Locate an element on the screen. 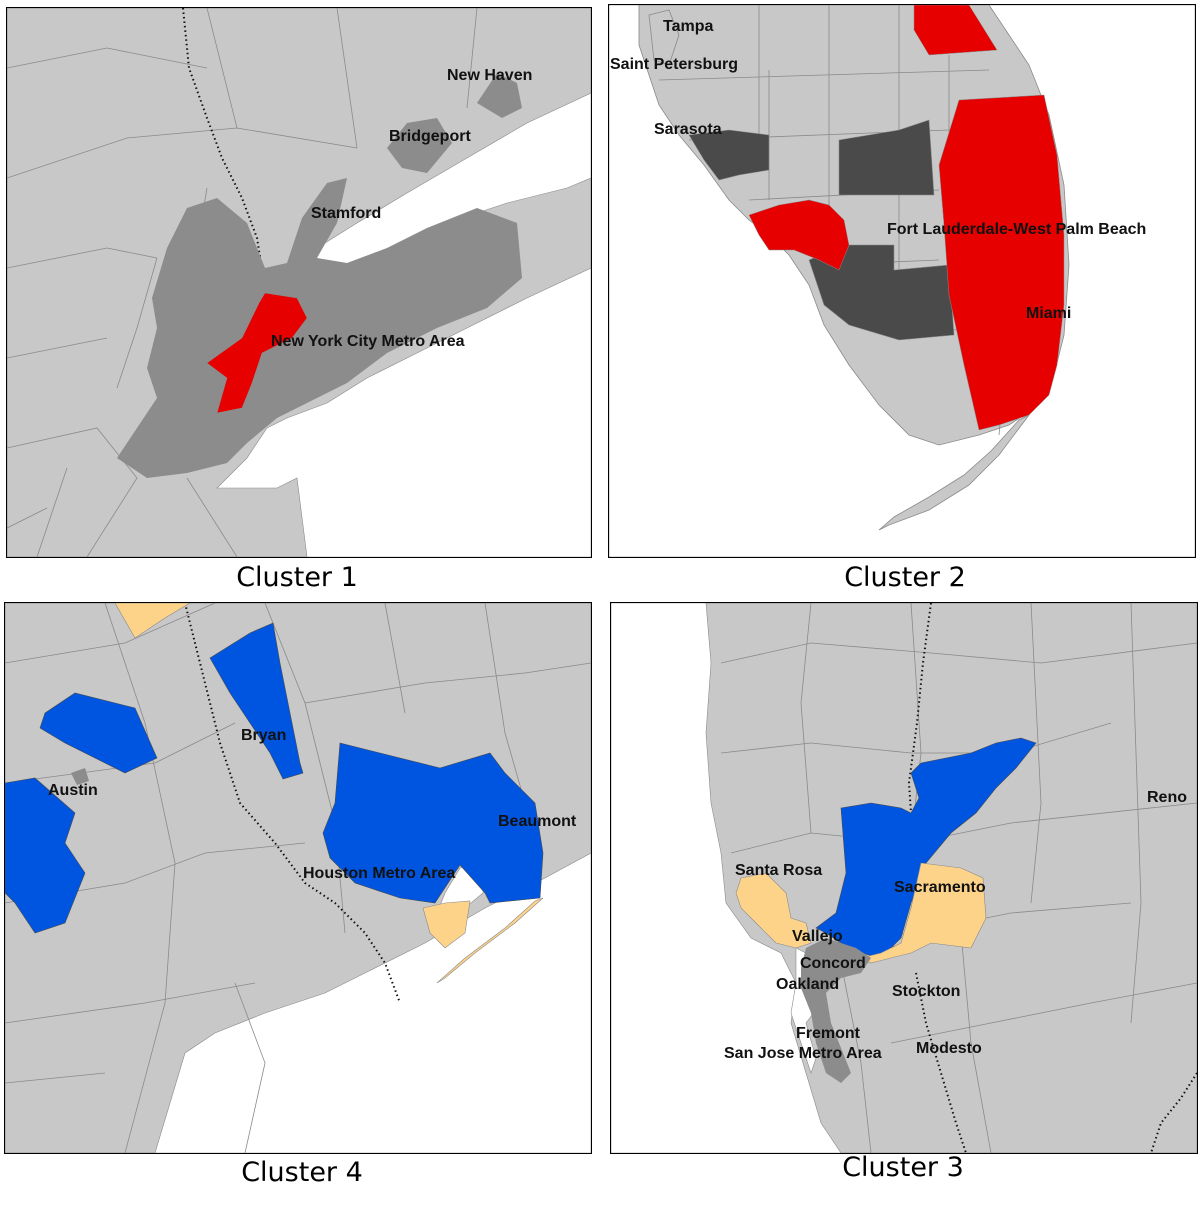  city-label-tampa: Tampa is located at coordinates (688, 26).